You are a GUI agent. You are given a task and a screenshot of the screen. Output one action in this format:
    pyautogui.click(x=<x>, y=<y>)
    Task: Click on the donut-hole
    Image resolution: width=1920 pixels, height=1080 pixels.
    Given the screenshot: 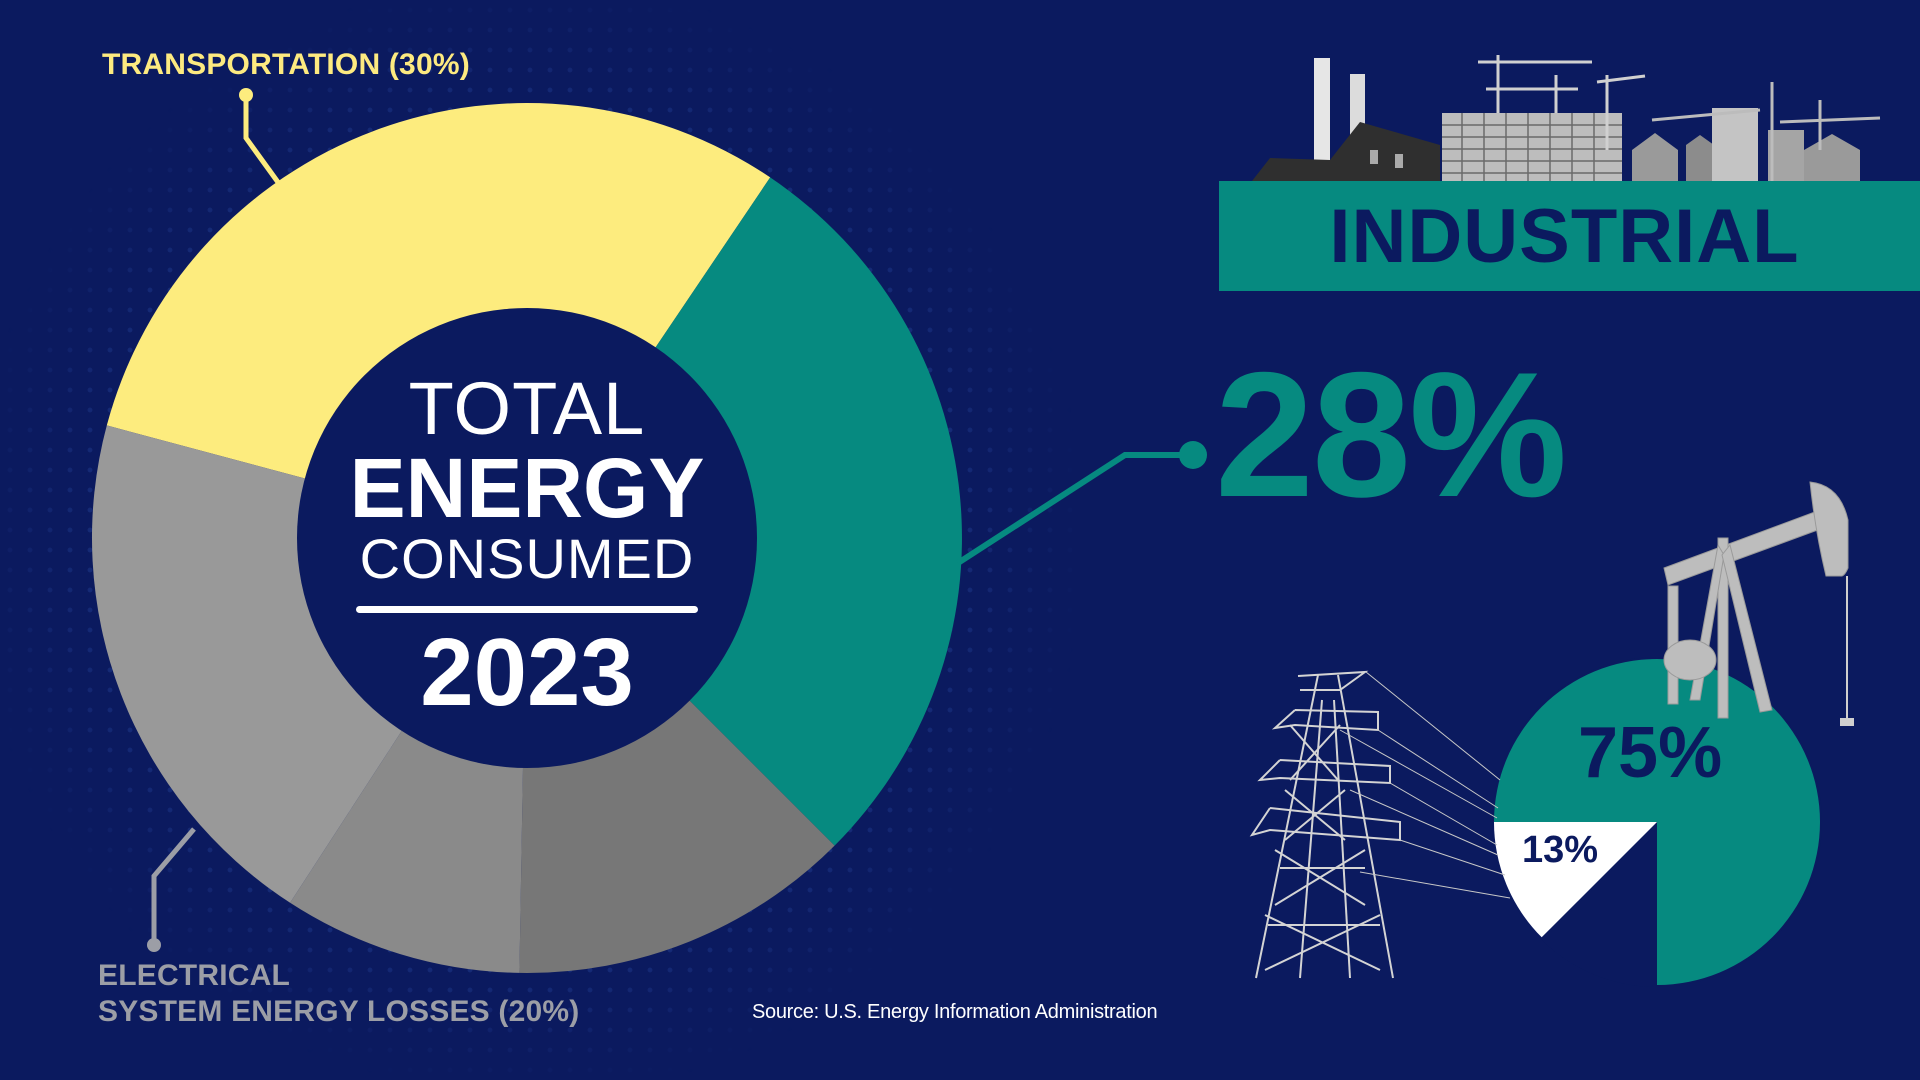 What is the action you would take?
    pyautogui.click(x=527, y=538)
    